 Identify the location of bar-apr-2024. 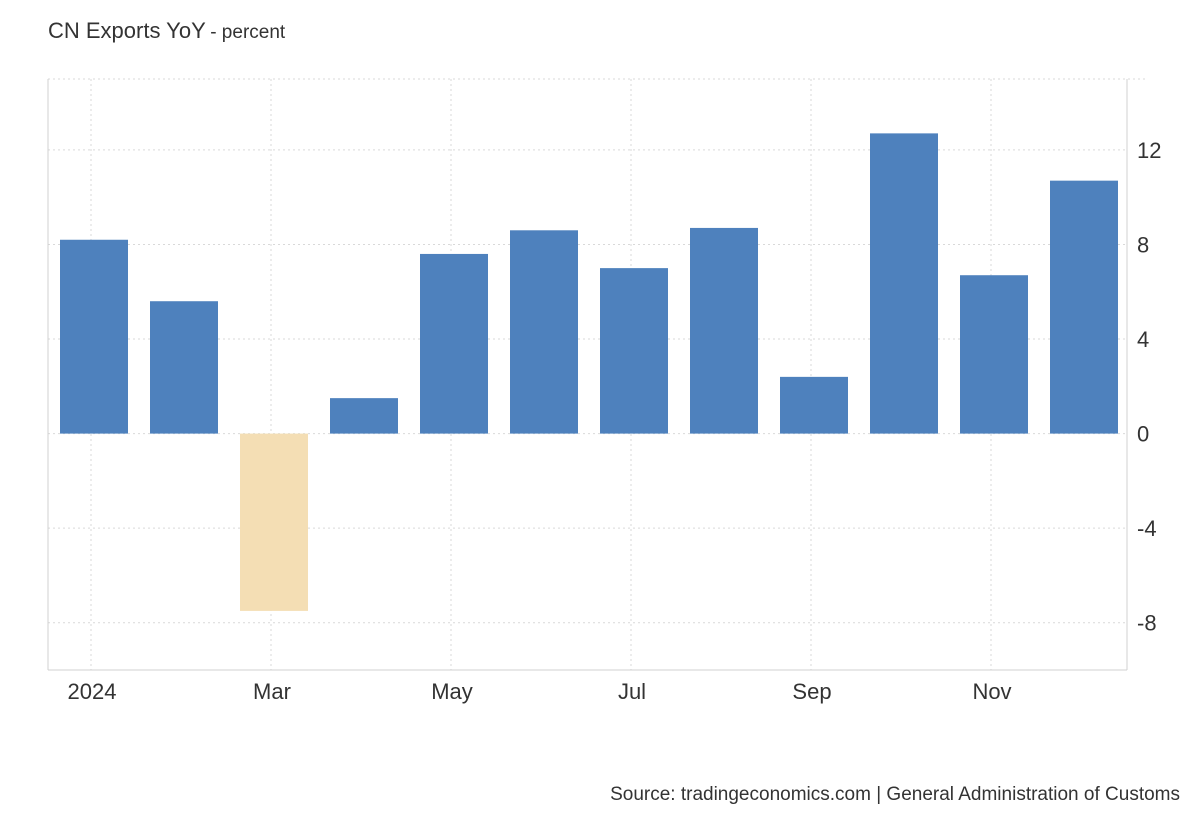
(364, 416).